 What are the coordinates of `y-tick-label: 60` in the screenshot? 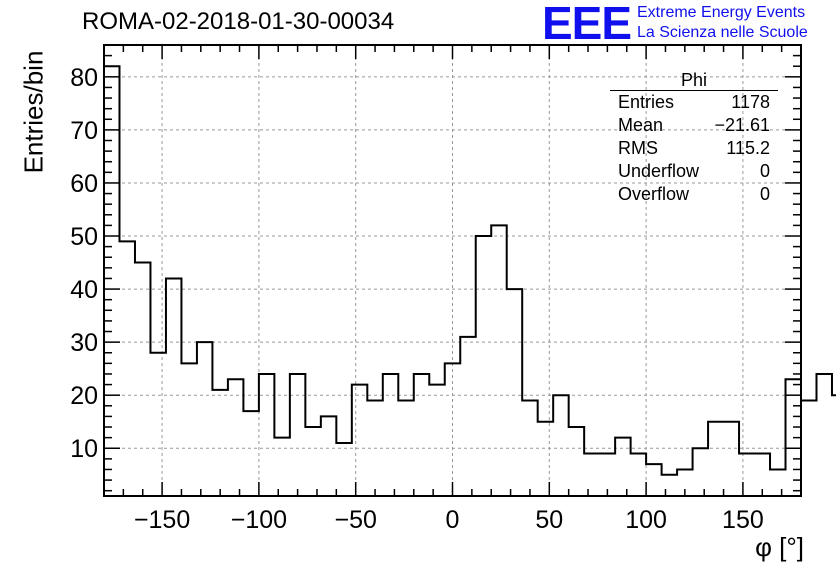 It's located at (84, 184).